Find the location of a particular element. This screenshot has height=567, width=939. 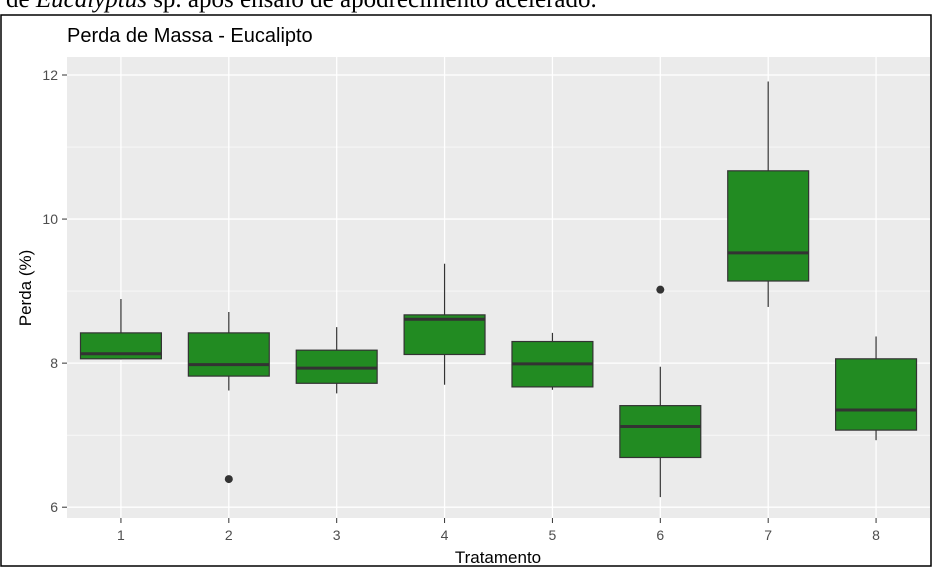

x-tick-label: 3 is located at coordinates (337, 535).